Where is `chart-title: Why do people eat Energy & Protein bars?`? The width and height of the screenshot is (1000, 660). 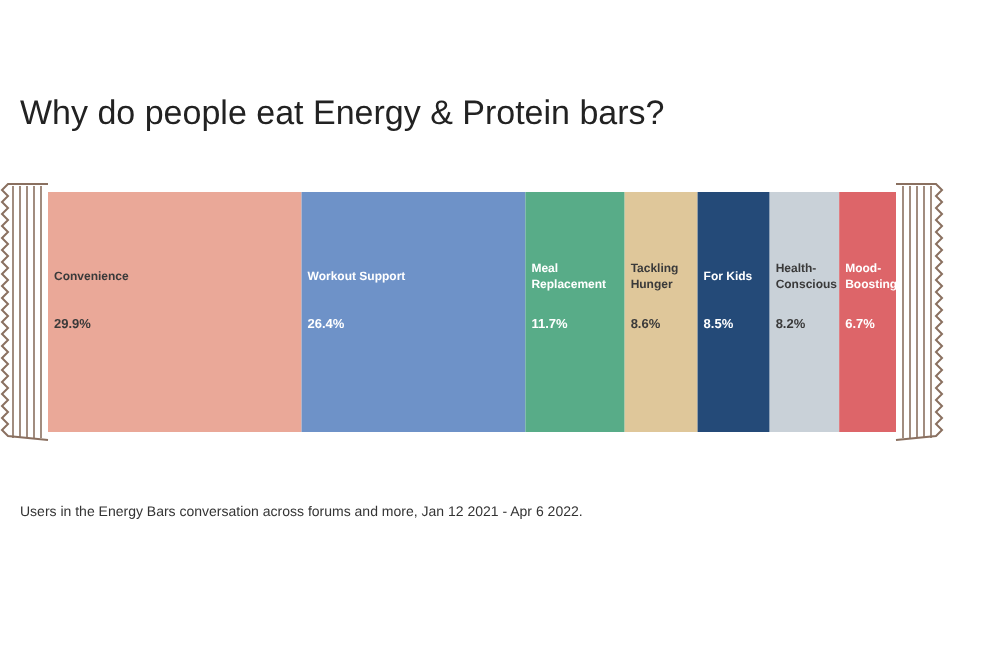 chart-title: Why do people eat Energy & Protein bars? is located at coordinates (342, 113).